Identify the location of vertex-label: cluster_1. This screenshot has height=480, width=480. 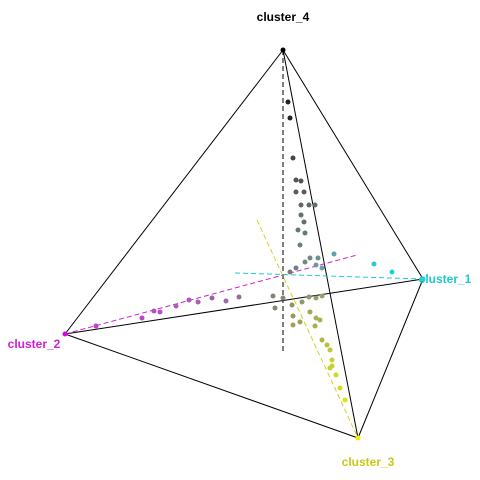
(445, 279).